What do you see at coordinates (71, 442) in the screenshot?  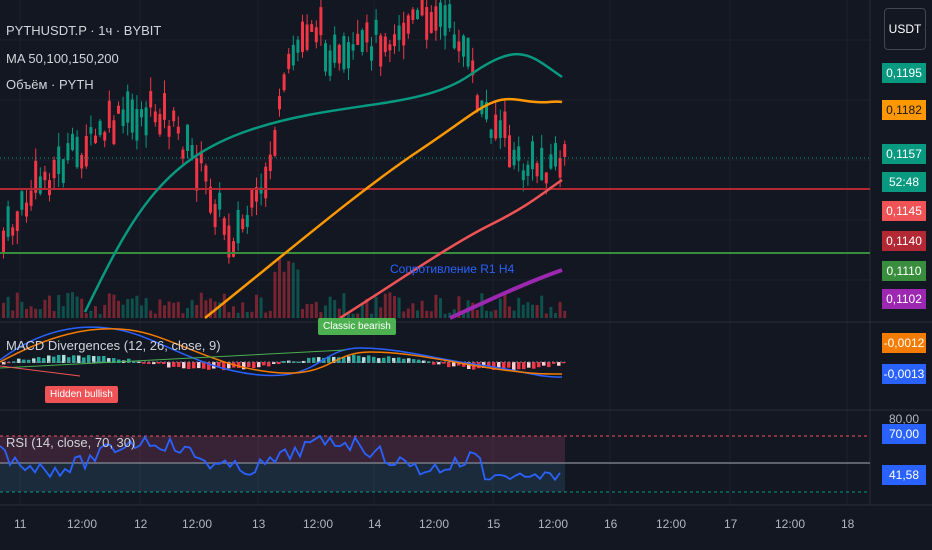 I see `rsi-legend: RSI (14, close, 70, 30)` at bounding box center [71, 442].